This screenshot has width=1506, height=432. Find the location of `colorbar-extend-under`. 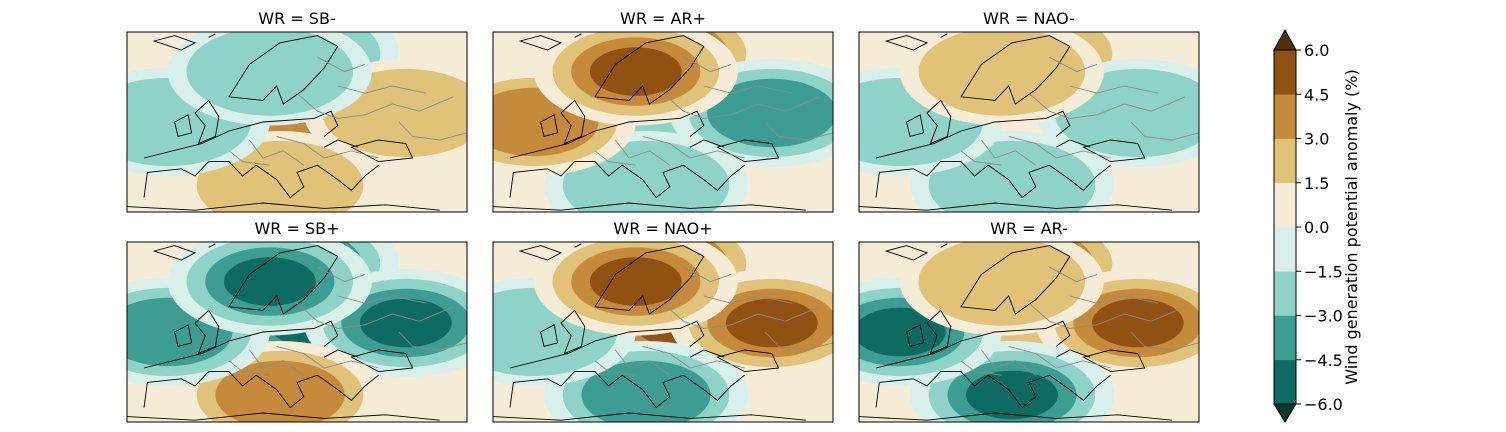

colorbar-extend-under is located at coordinates (1285, 413).